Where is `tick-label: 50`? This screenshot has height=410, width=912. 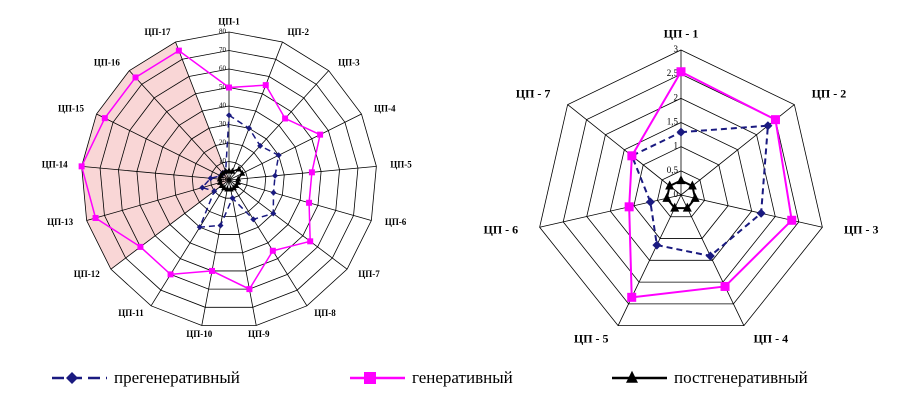
tick-label: 50 is located at coordinates (223, 87).